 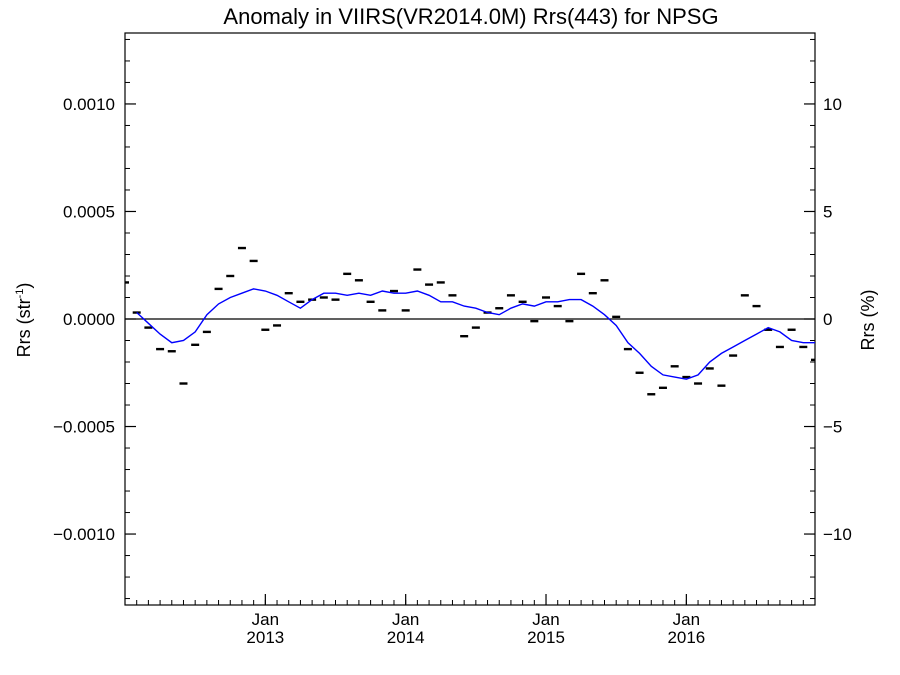 I want to click on y-axis-right-label-text: Rrs (%), so click(x=868, y=320).